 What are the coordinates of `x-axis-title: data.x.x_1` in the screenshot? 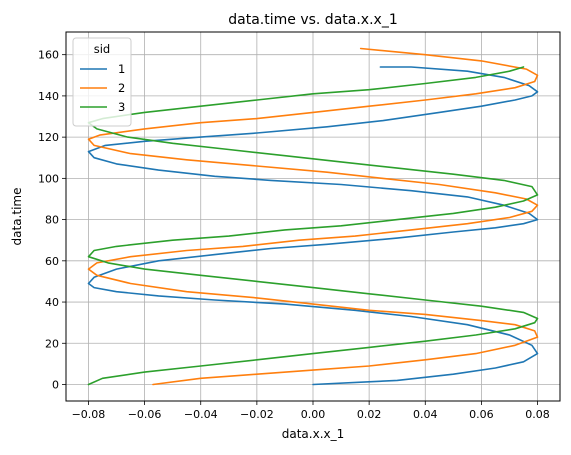 It's located at (313, 434).